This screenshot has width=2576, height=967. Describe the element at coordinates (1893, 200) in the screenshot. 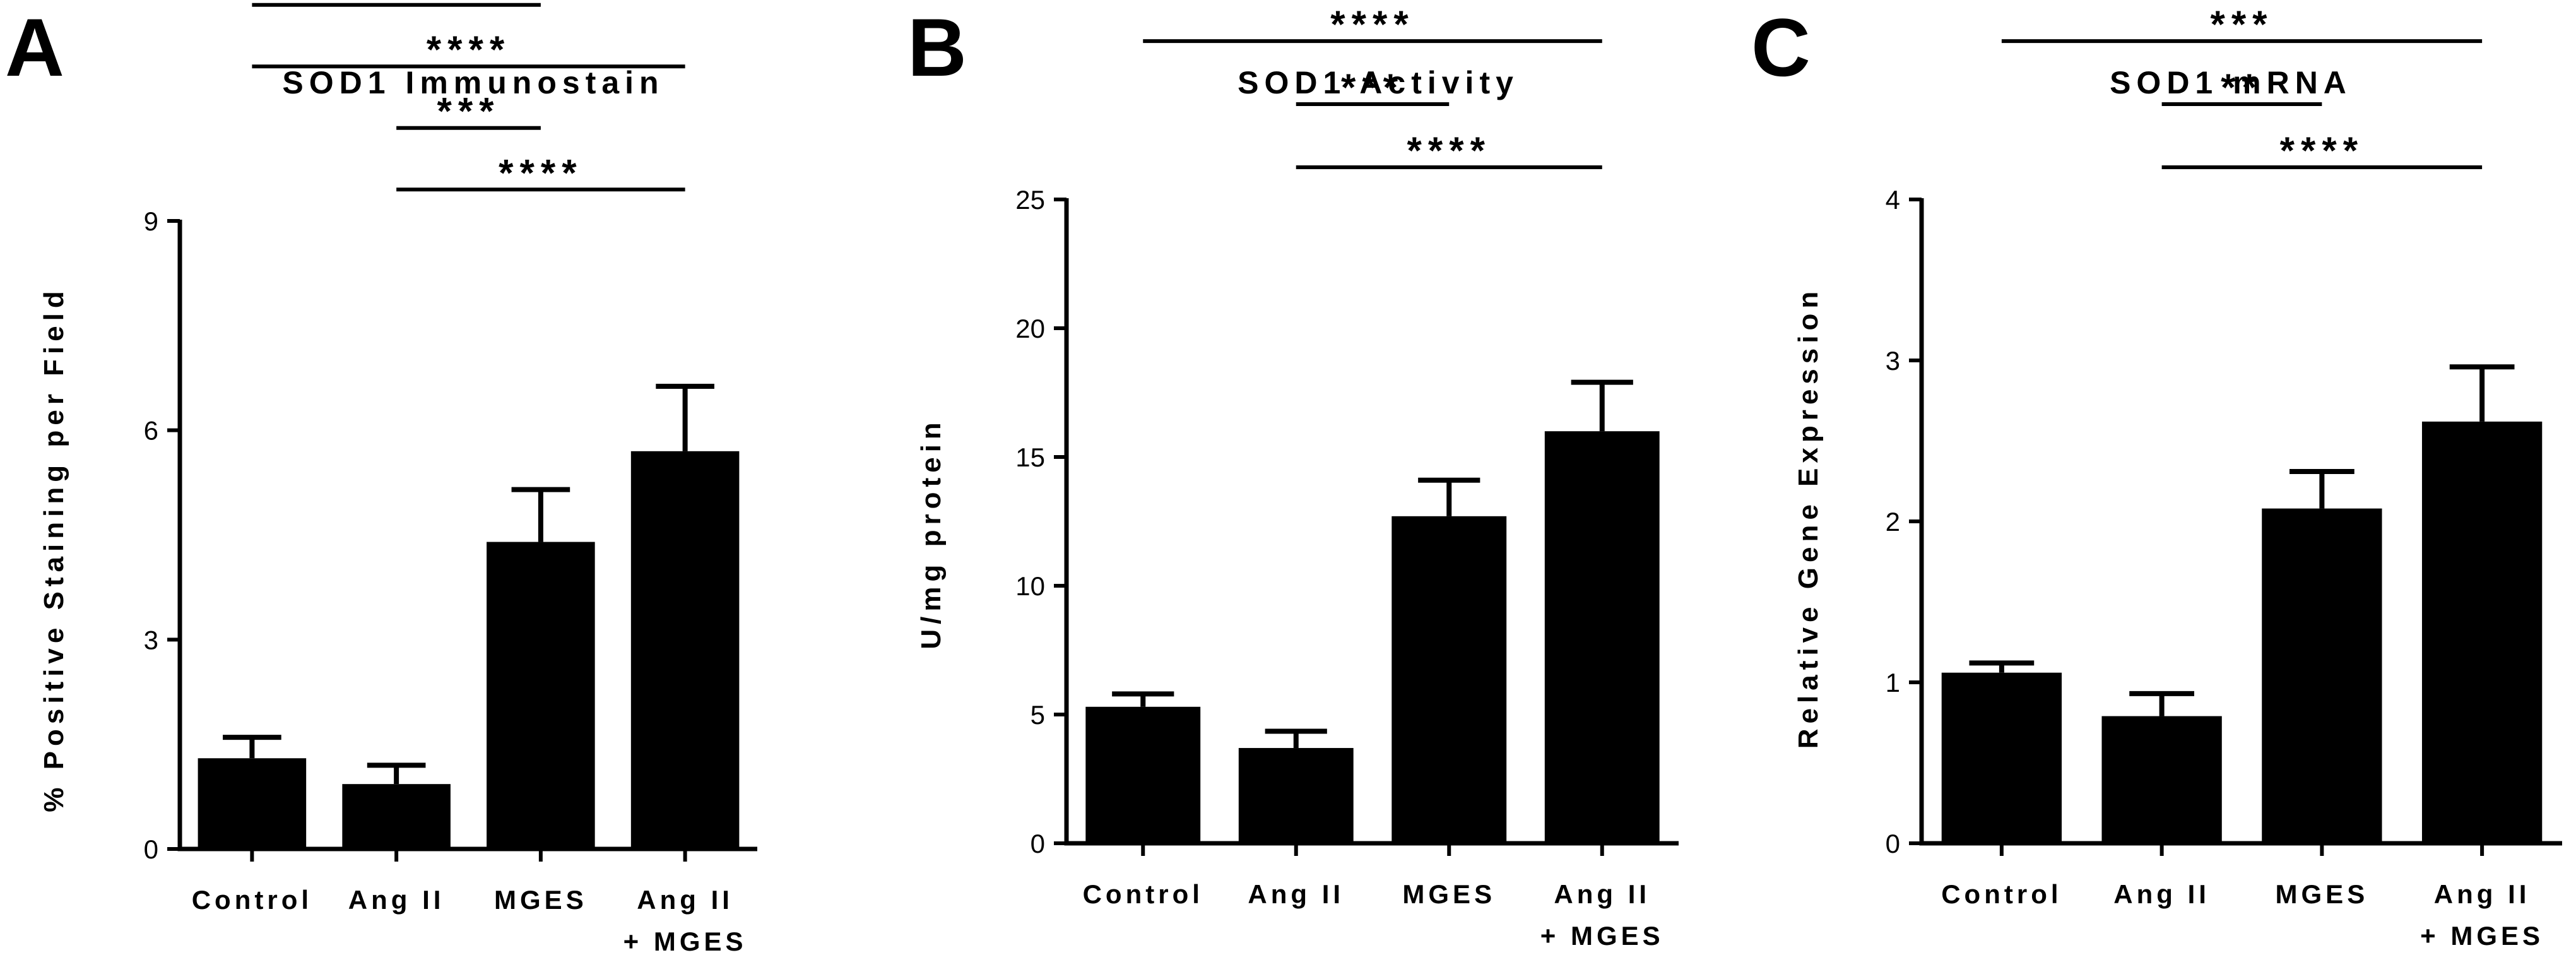

I see `y-tick-label: 4` at that location.